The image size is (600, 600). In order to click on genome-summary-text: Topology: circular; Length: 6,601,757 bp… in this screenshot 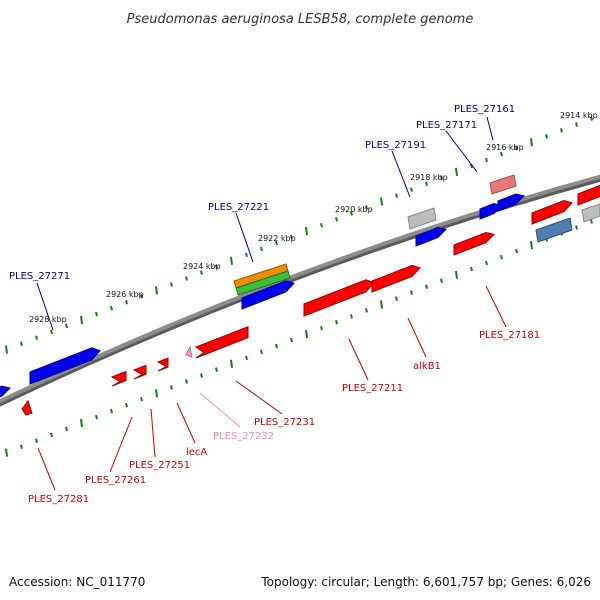, I will do `click(425, 582)`.